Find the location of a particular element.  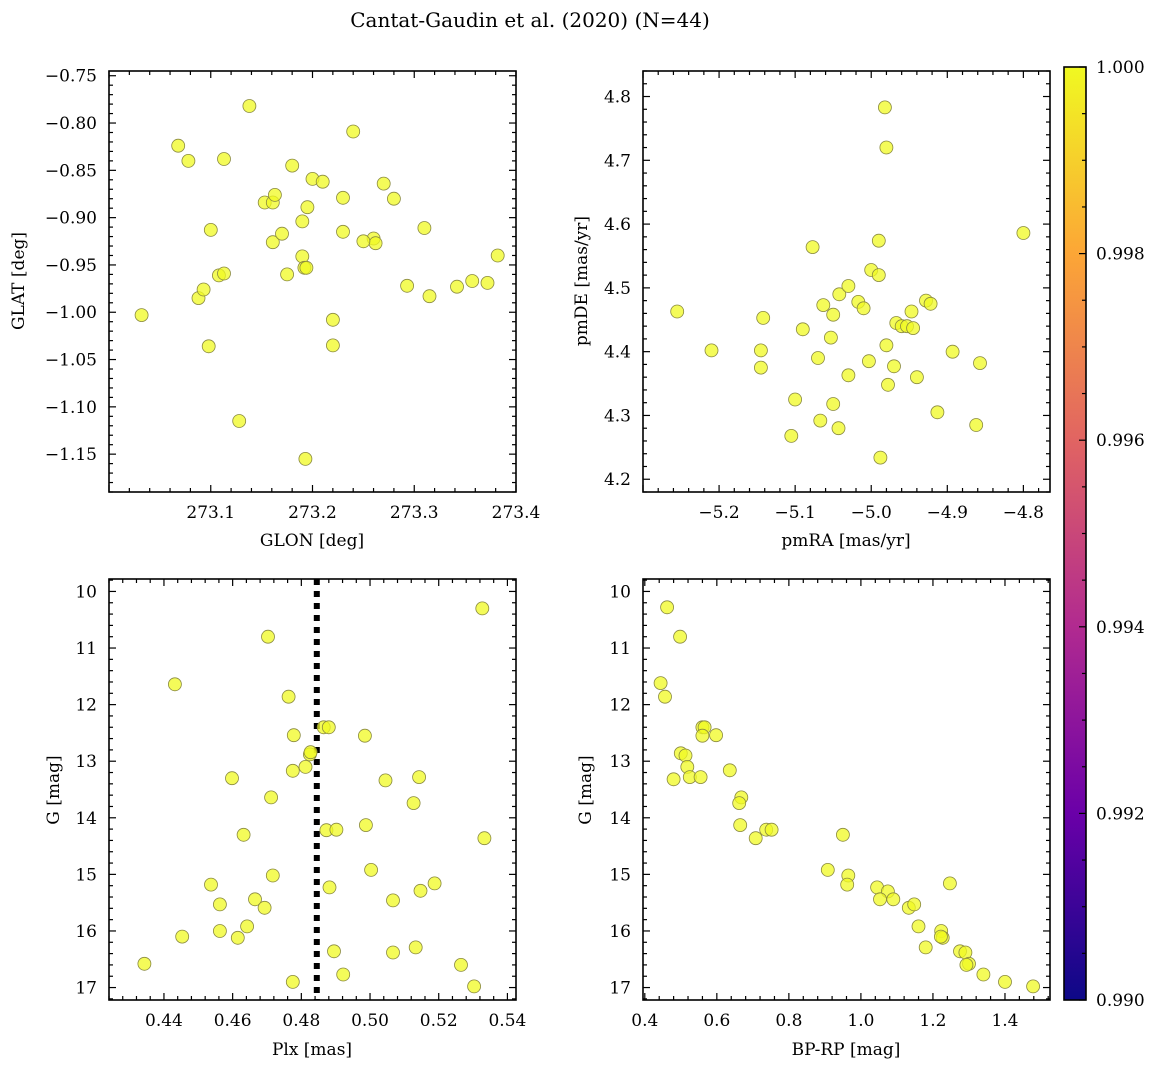

plx-g-frame is located at coordinates (312, 789).